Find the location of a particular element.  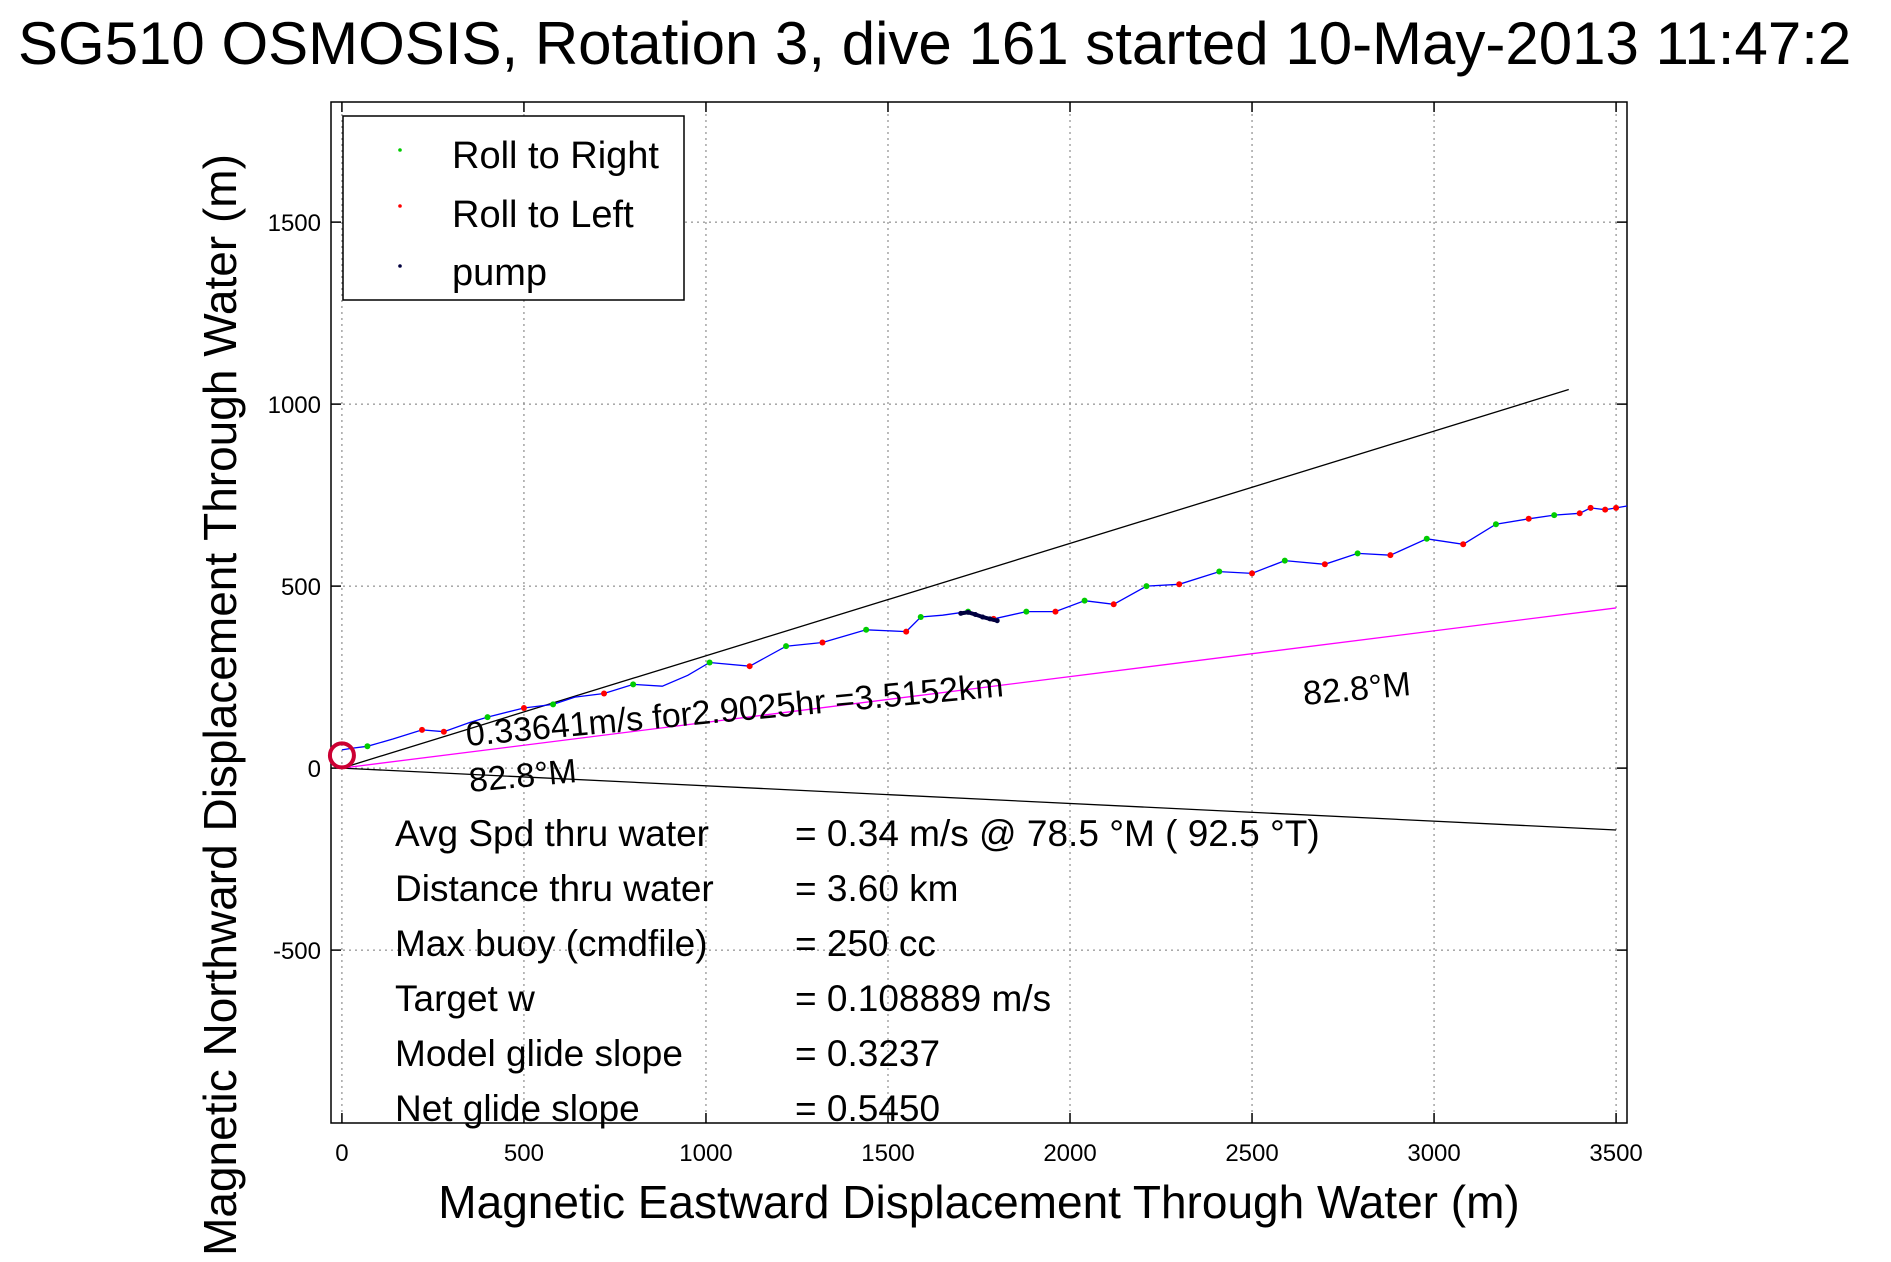

x-tick-label: 1500 is located at coordinates (887, 1153).